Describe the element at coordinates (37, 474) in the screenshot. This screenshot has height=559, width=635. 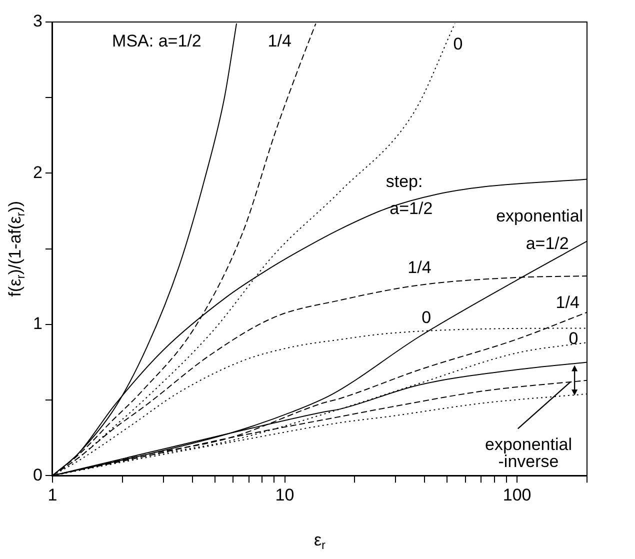
I see `y-tick-label: 0` at that location.